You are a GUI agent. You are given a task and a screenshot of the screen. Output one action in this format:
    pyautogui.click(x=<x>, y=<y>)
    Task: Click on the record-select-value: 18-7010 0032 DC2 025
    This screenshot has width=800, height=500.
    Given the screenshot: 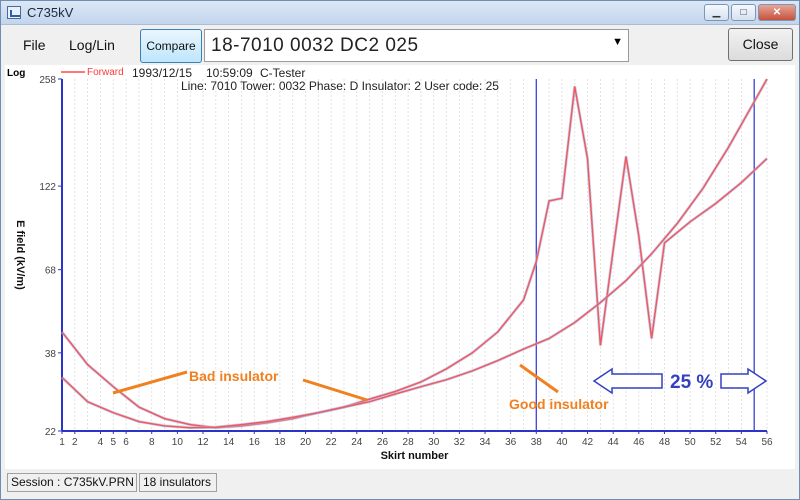 What is the action you would take?
    pyautogui.click(x=315, y=45)
    